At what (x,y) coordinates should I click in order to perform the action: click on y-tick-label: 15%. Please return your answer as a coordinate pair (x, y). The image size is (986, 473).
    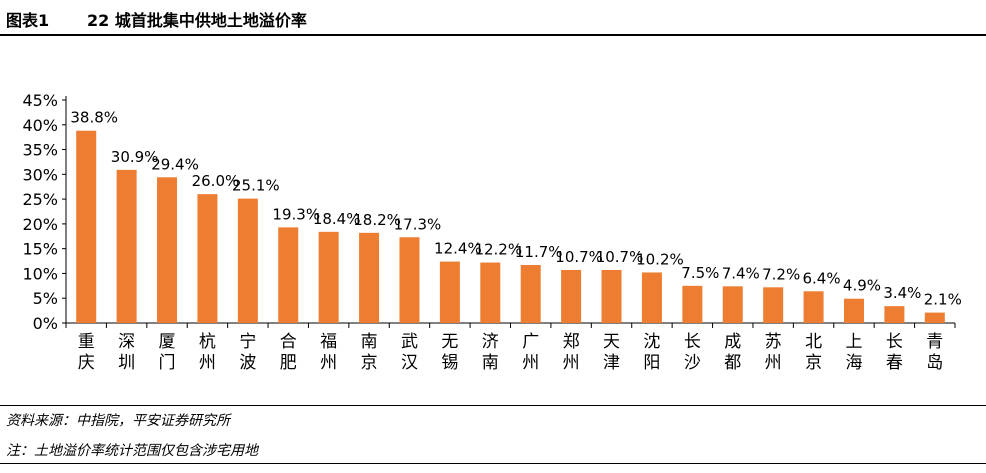
    Looking at the image, I should click on (40, 249).